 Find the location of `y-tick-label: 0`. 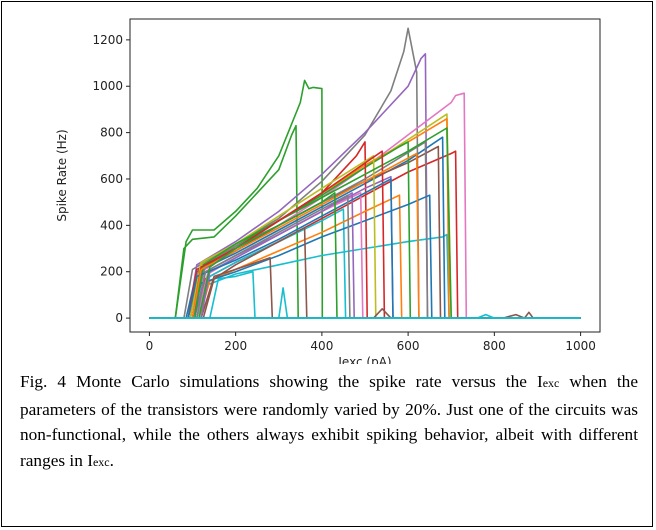

y-tick-label: 0 is located at coordinates (119, 318).